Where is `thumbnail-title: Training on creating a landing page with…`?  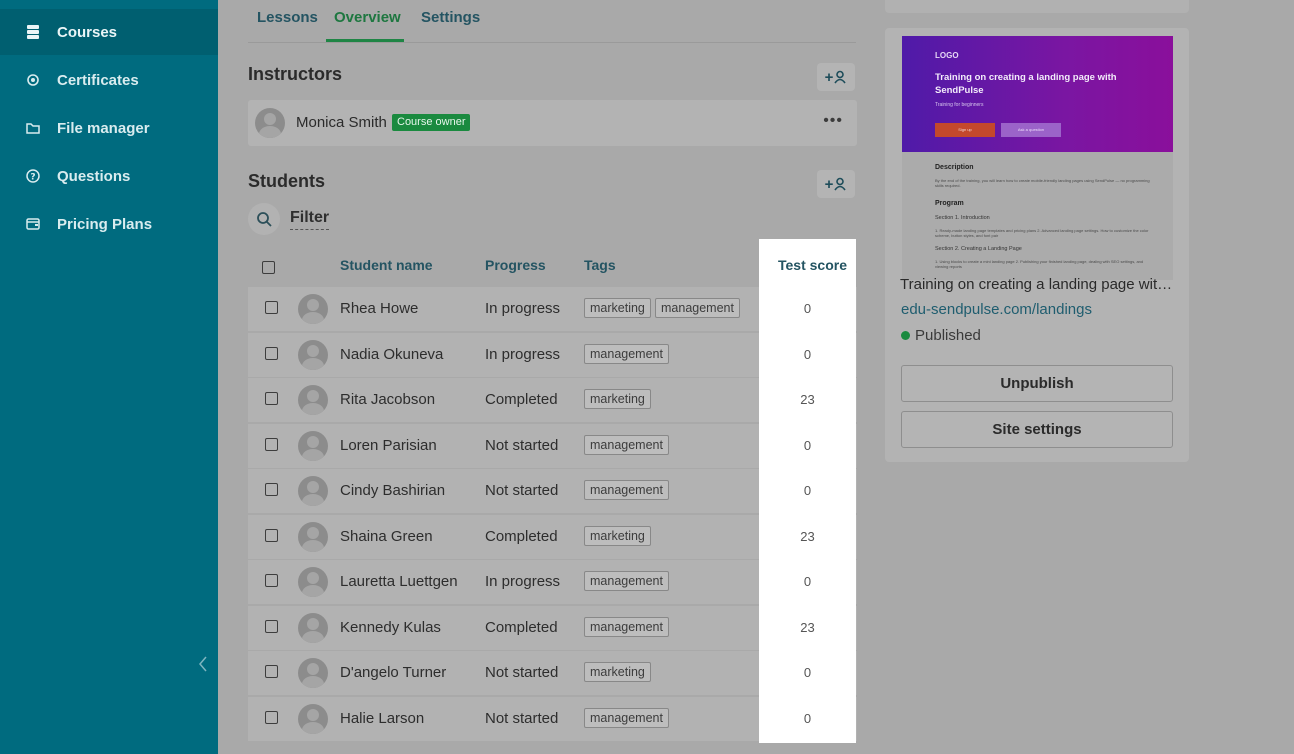 thumbnail-title: Training on creating a landing page with… is located at coordinates (1026, 84).